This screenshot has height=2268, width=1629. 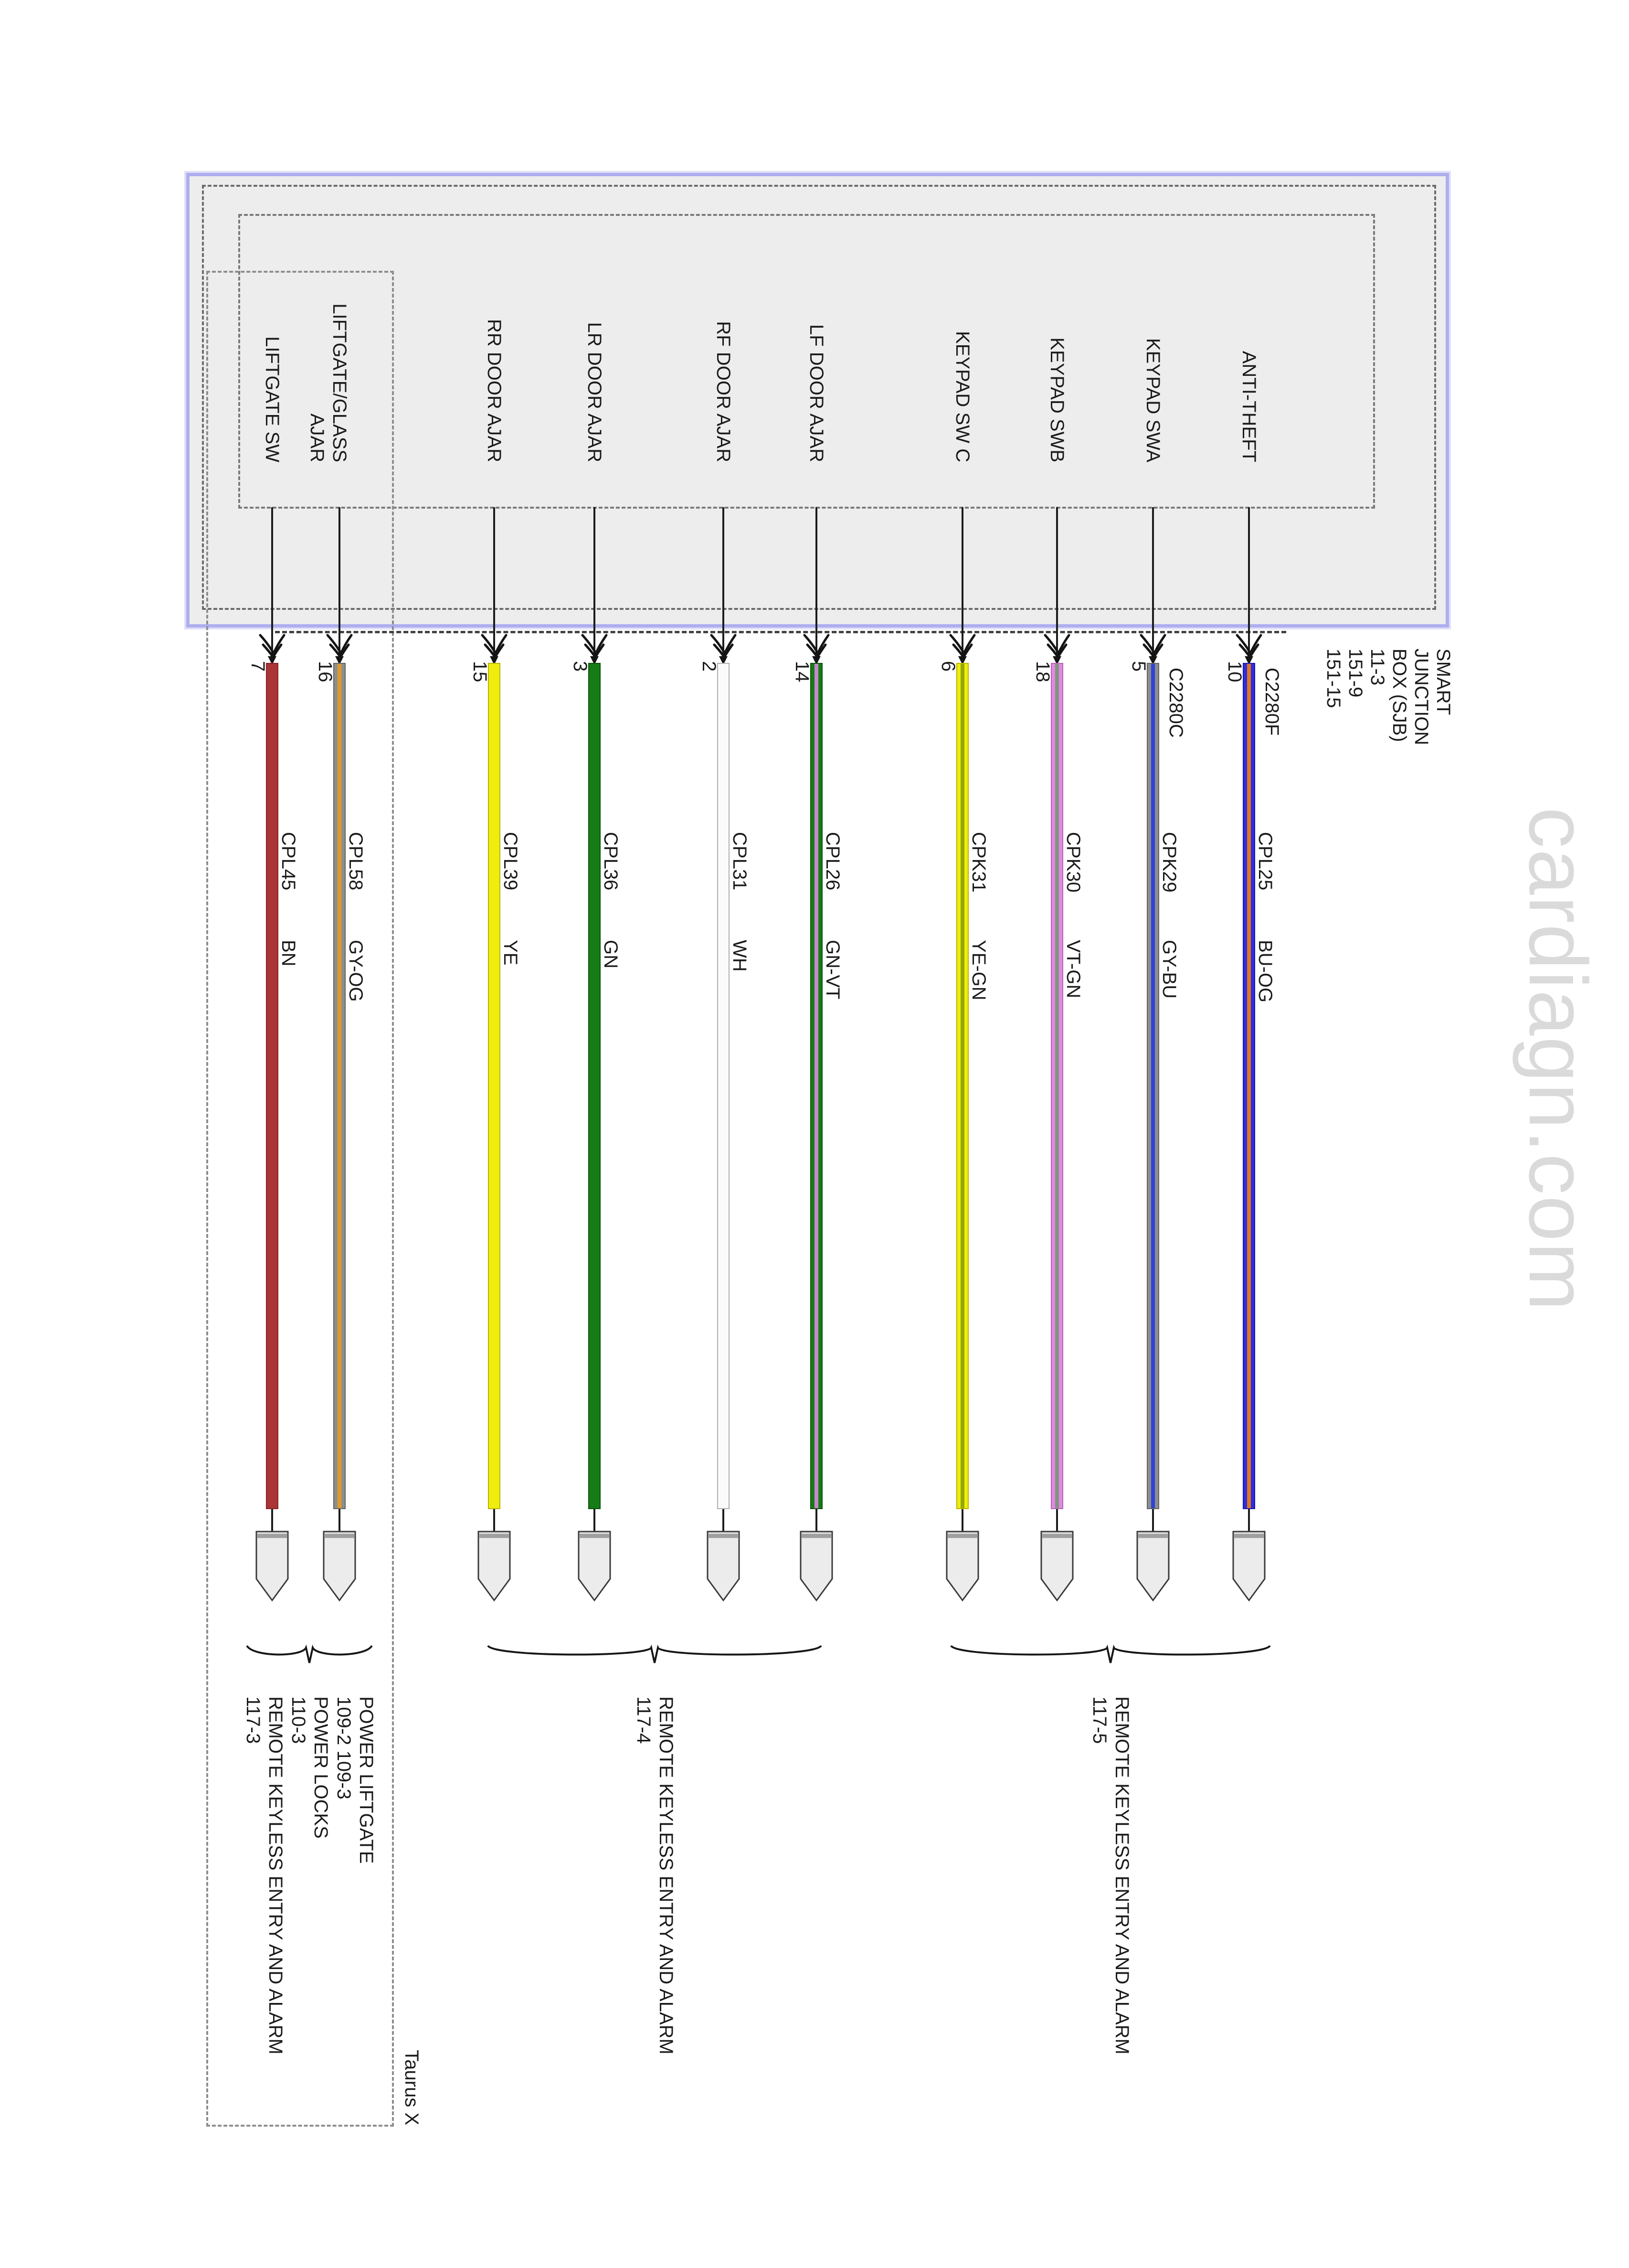 I want to click on circuit-code: CPL36, so click(x=610, y=861).